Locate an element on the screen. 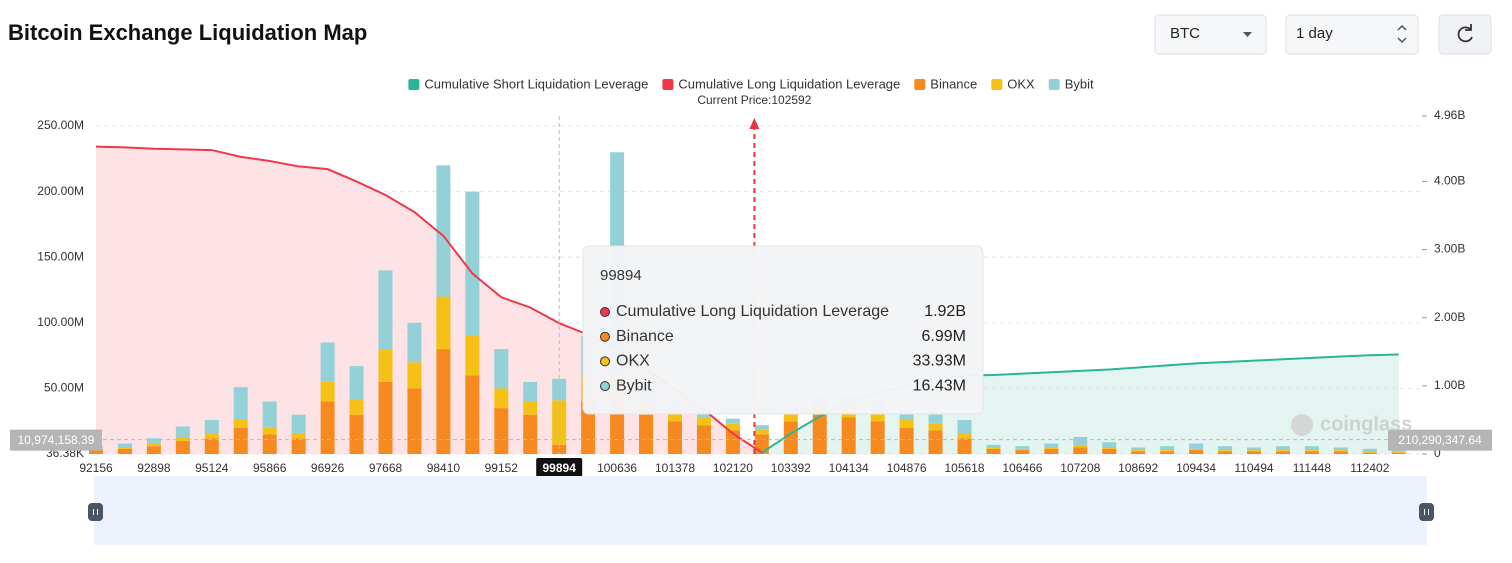 This screenshot has height=563, width=1512. legend-label: Bybit is located at coordinates (1079, 83).